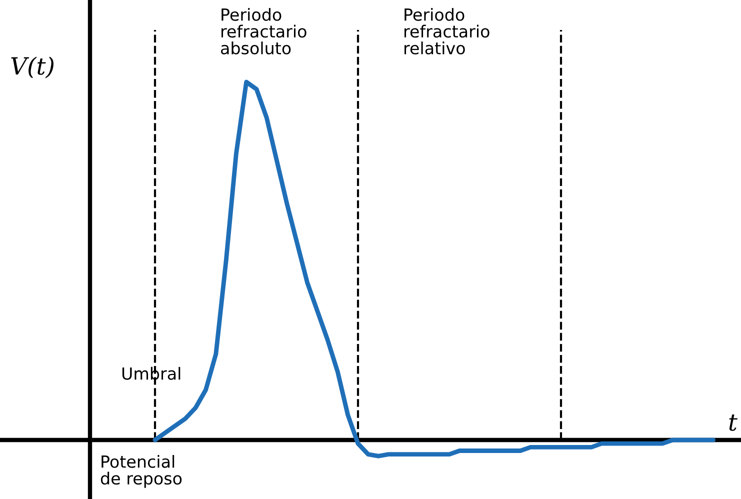 This screenshot has width=741, height=499. I want to click on text: Periodo refractario absoluto, so click(263, 31).